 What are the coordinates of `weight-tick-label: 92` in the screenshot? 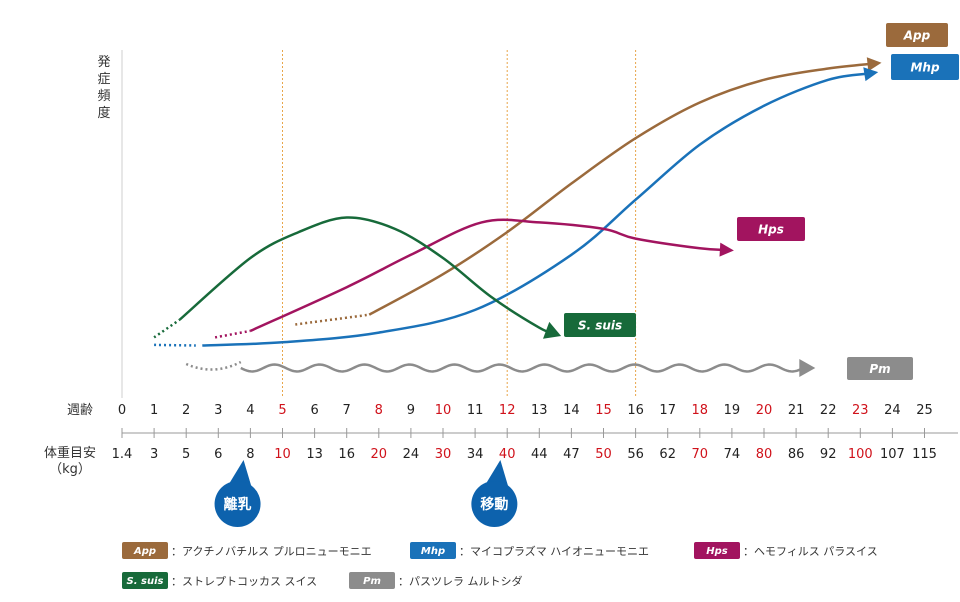 It's located at (828, 454).